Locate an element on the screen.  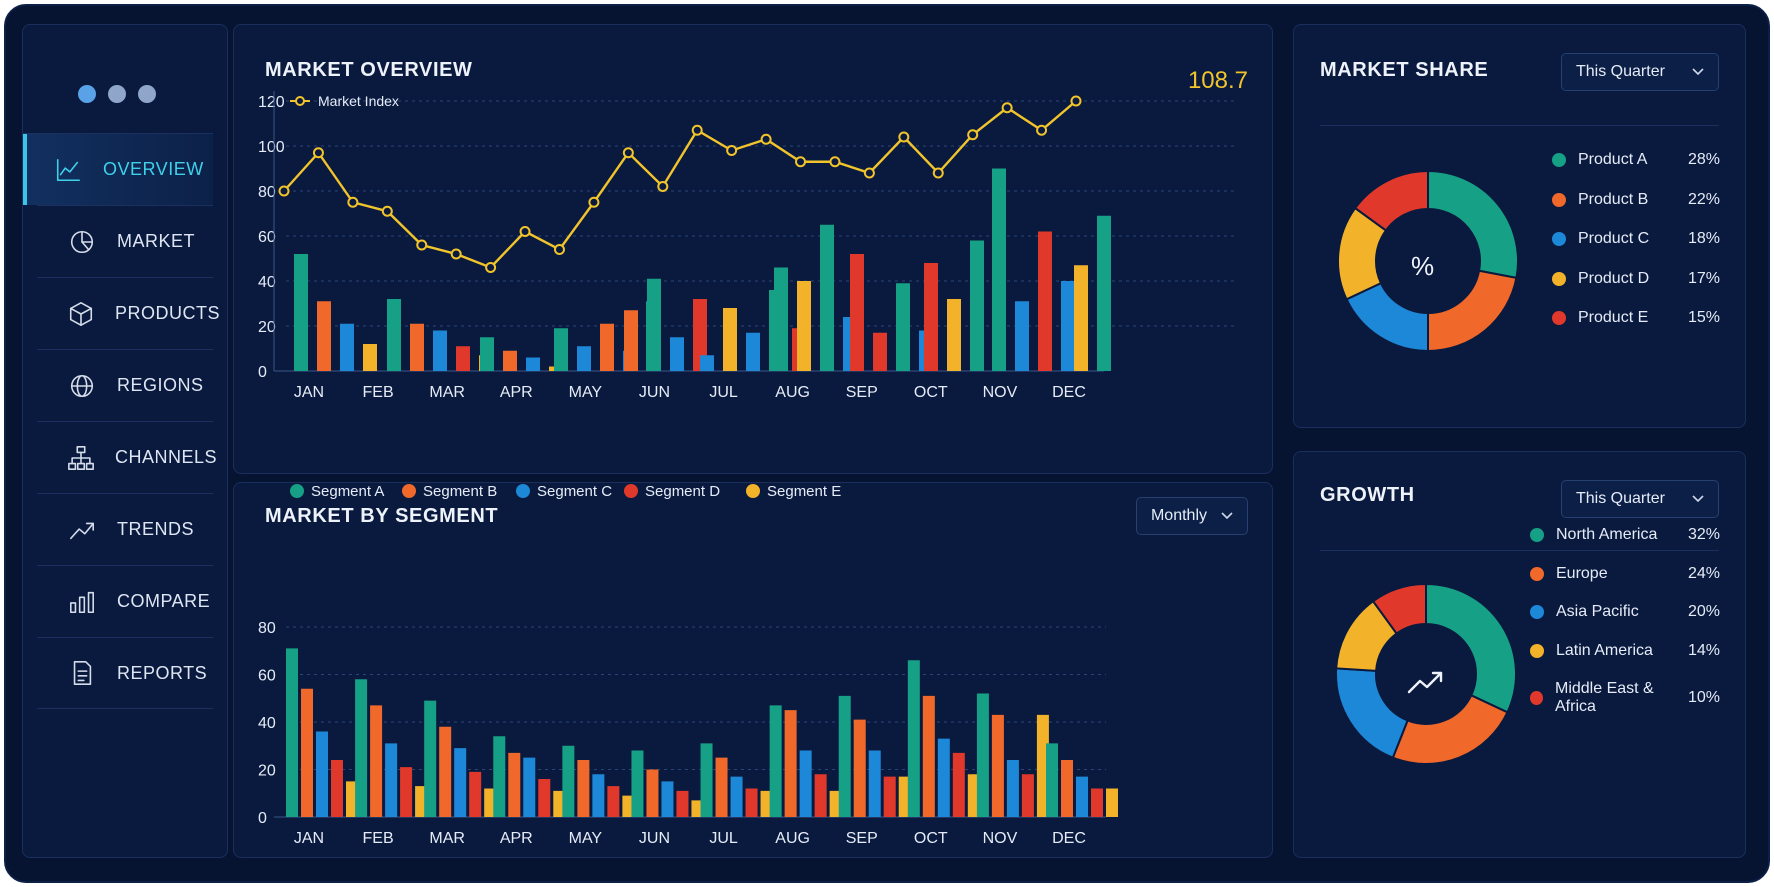
x-tick-label: JUL is located at coordinates (723, 392).